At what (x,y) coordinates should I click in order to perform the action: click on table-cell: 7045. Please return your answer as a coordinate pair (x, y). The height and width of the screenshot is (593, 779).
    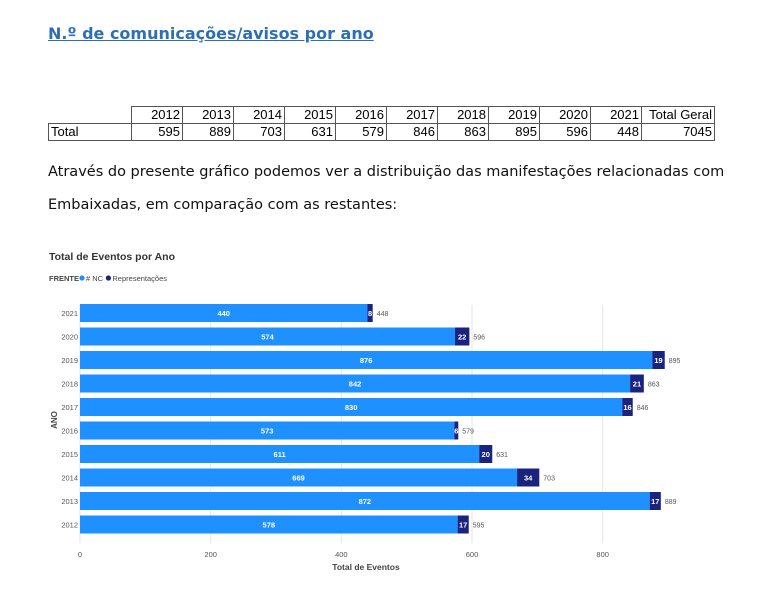
    Looking at the image, I should click on (678, 132).